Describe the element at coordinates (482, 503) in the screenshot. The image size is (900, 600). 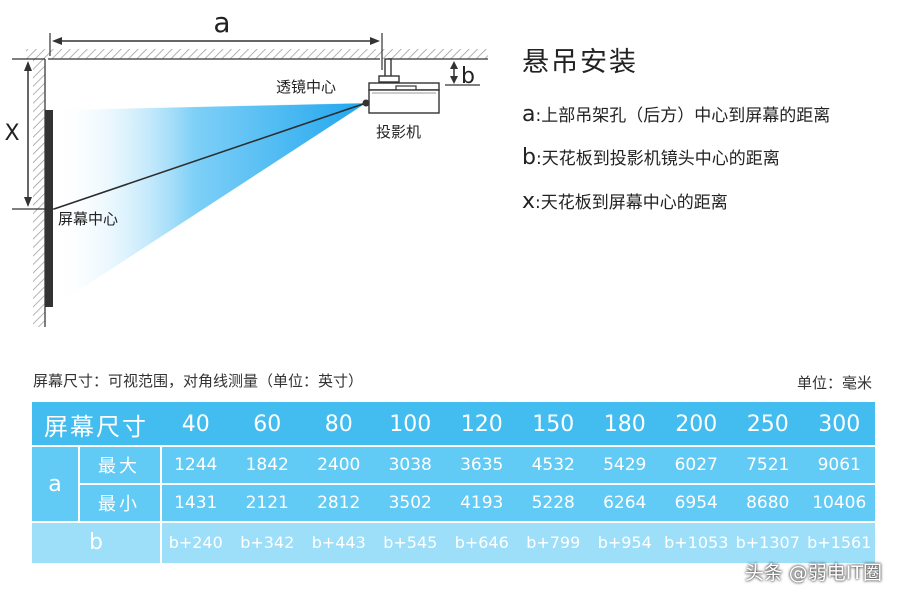
I see `min-value-cell: 4193` at that location.